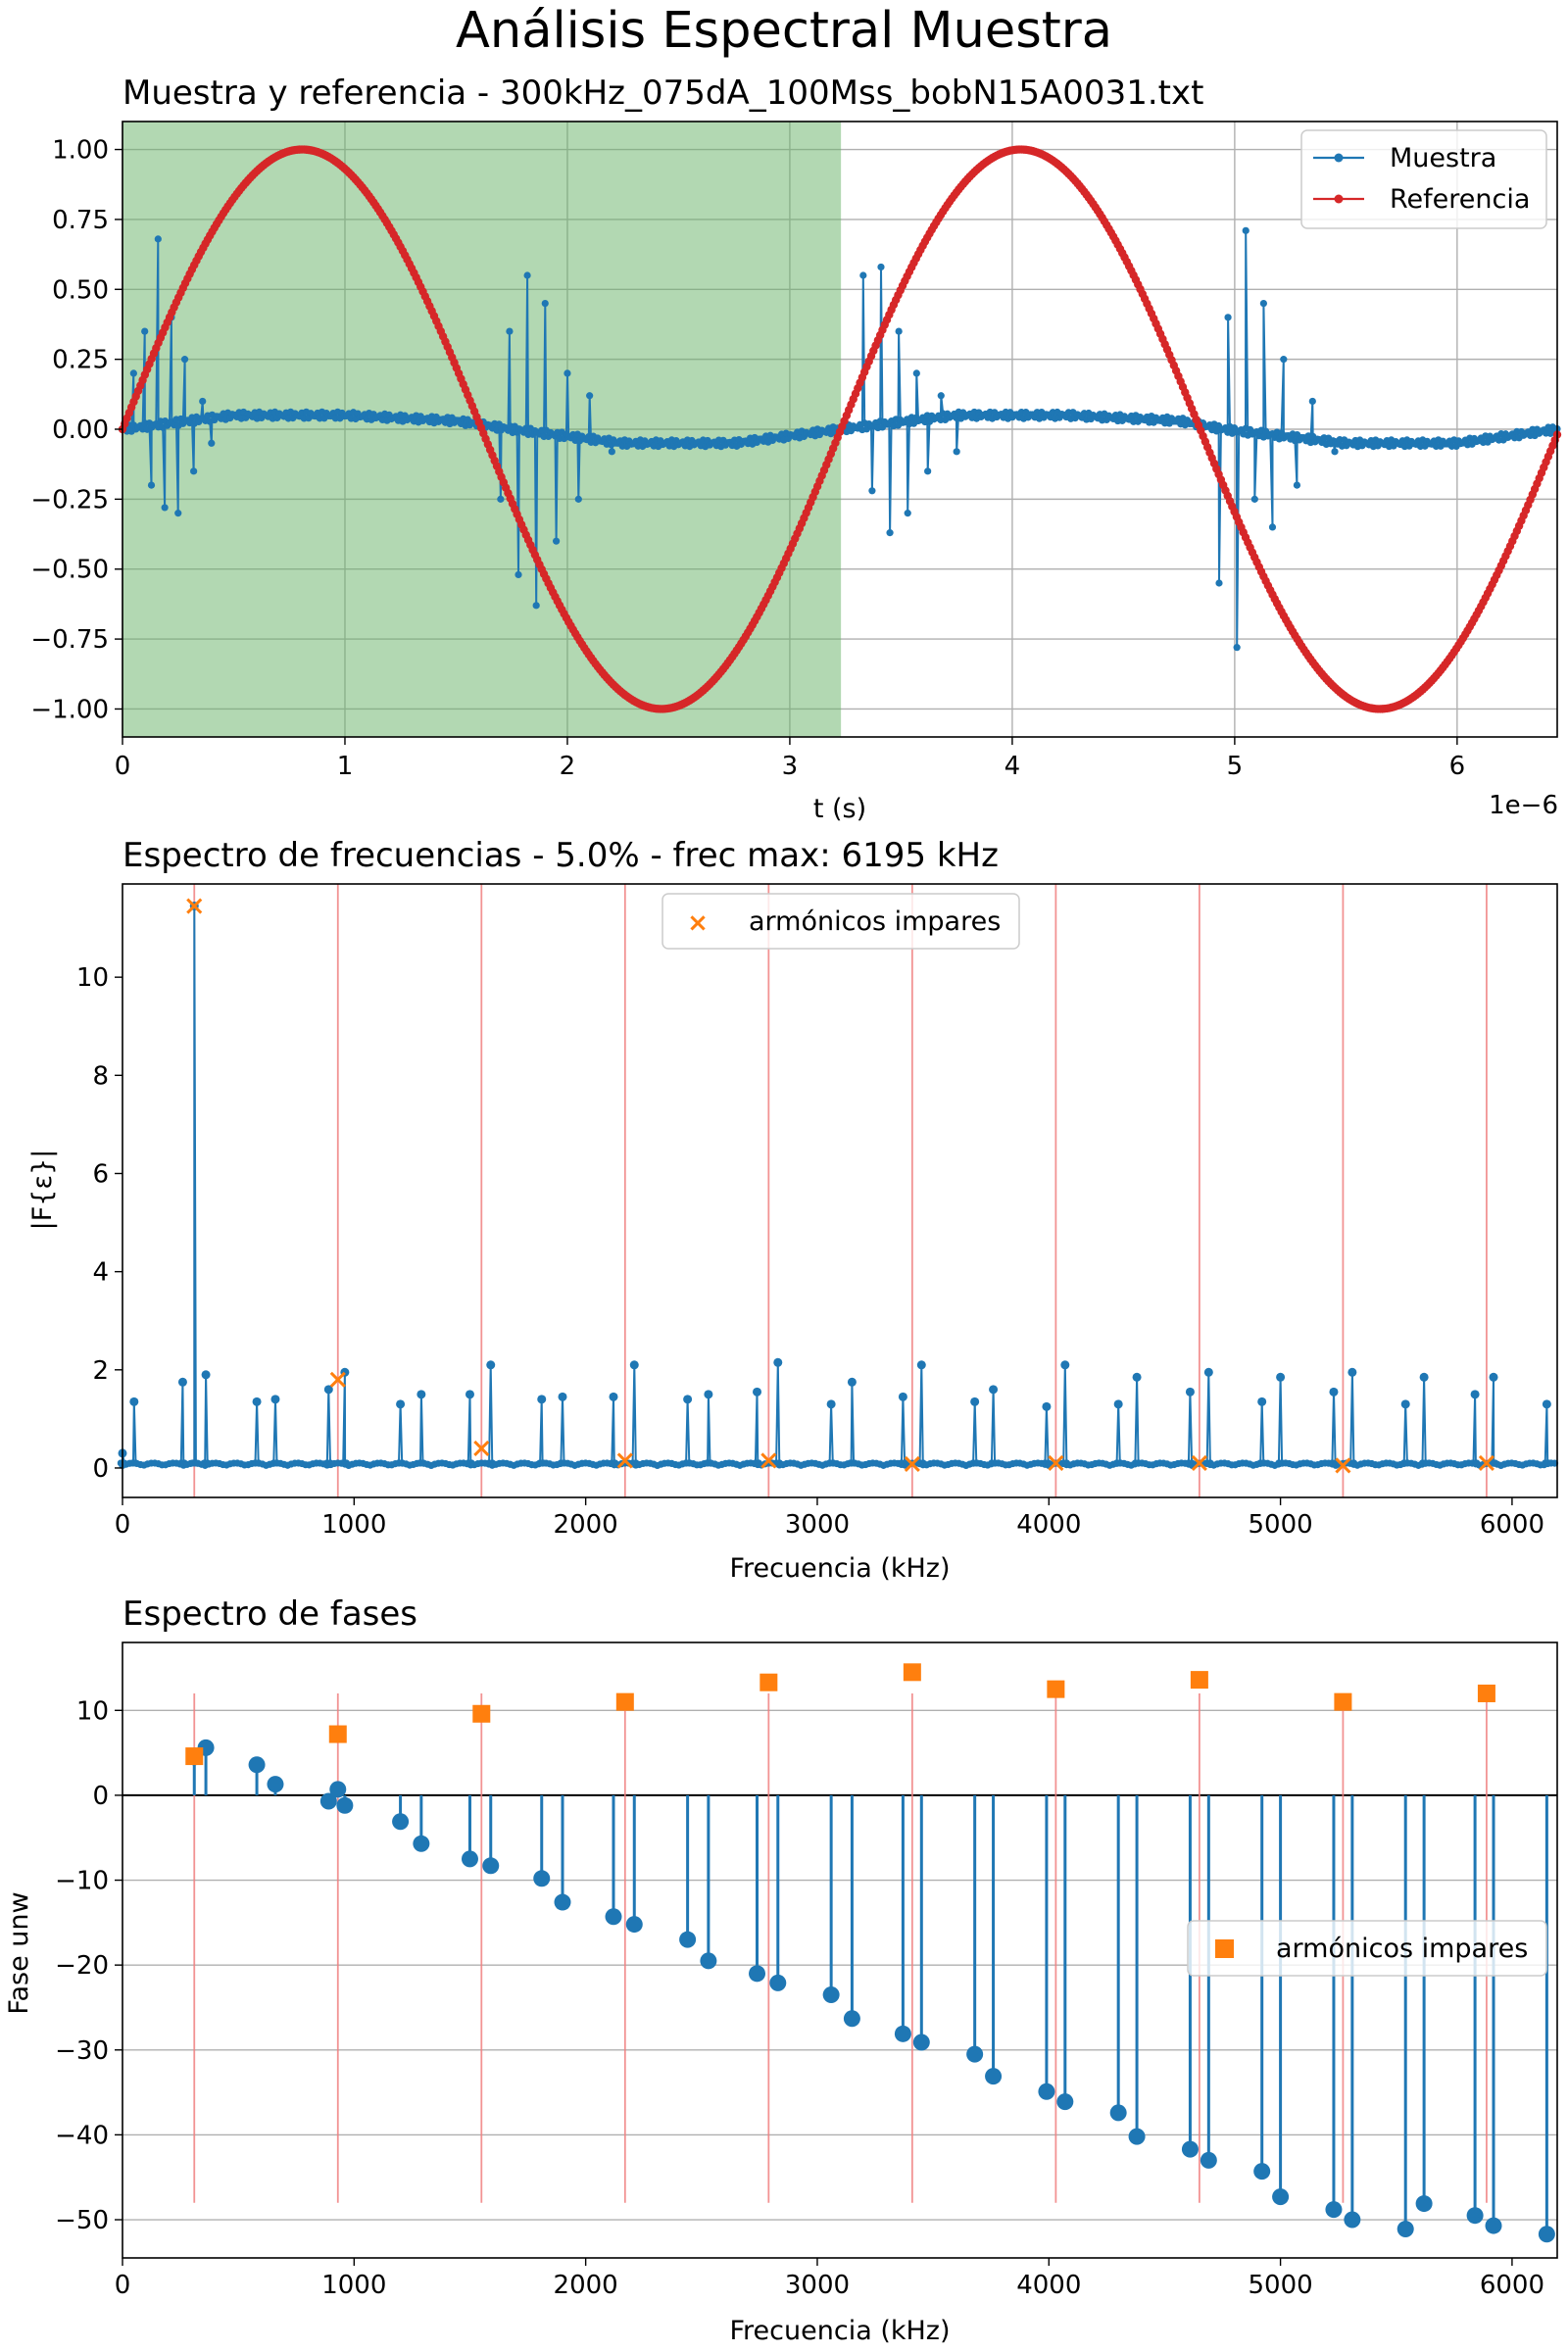  I want to click on phase-tick-label-x: 1000, so click(353, 2285).